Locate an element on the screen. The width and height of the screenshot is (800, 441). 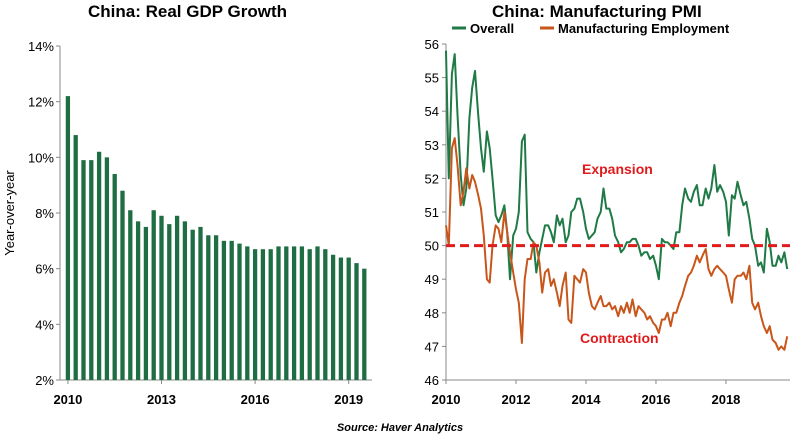
expansion-label: Expansion is located at coordinates (617, 169).